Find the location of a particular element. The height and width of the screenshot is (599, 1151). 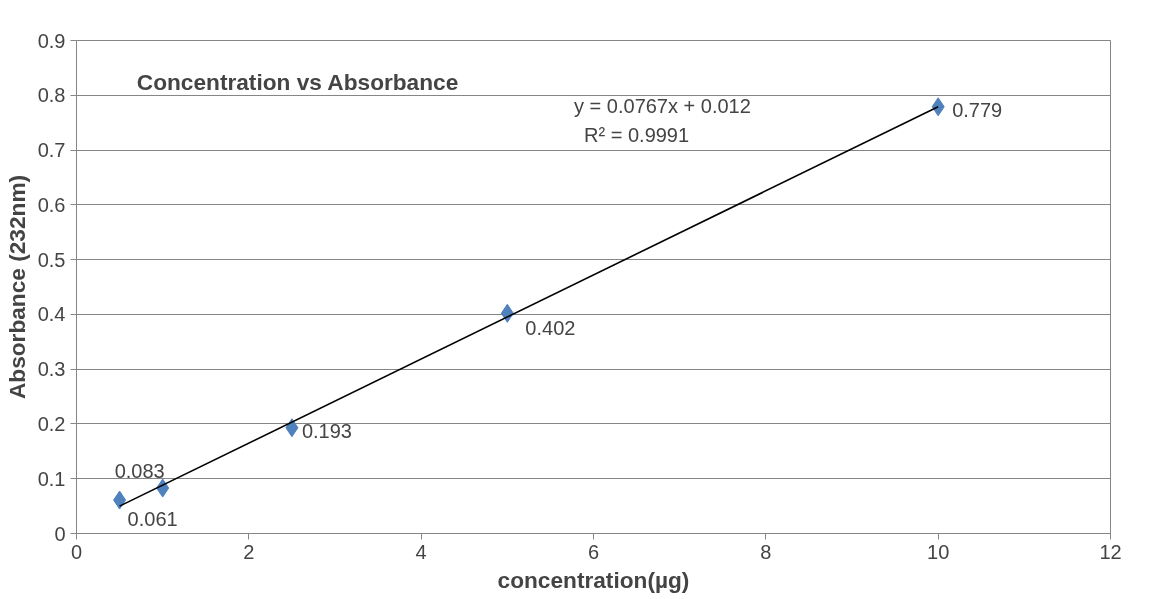

y-tick-label: 0.6 is located at coordinates (51, 204).